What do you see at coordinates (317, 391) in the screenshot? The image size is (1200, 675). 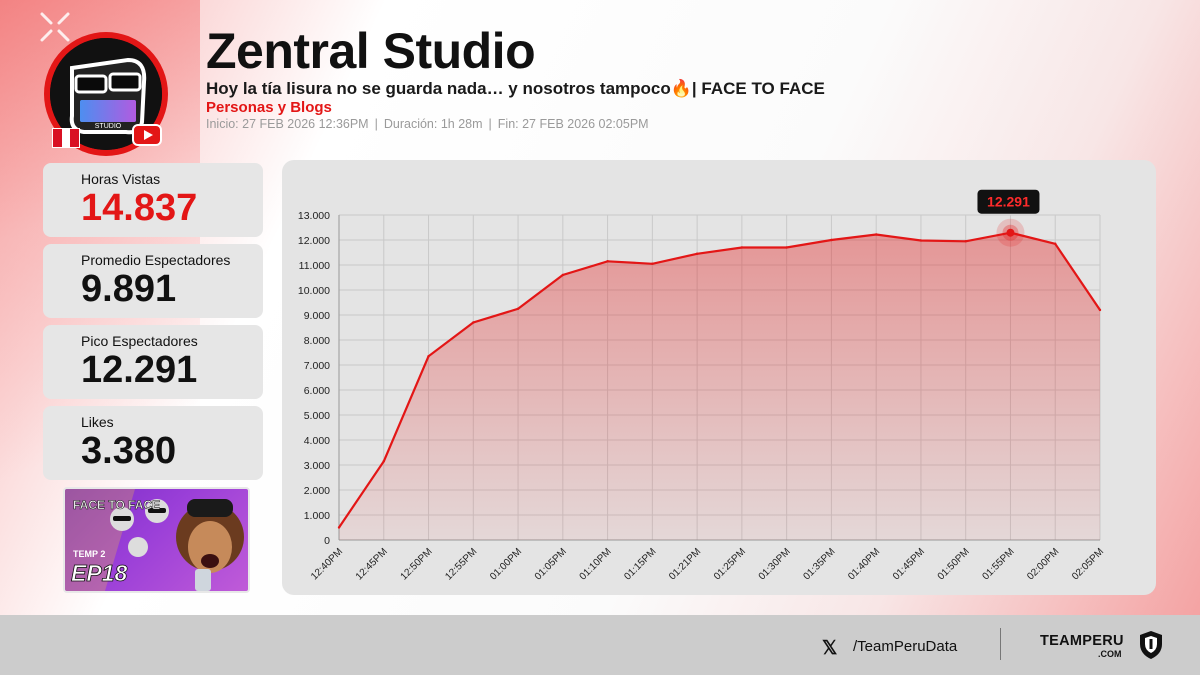 I see `y-tick-label: 6.000` at bounding box center [317, 391].